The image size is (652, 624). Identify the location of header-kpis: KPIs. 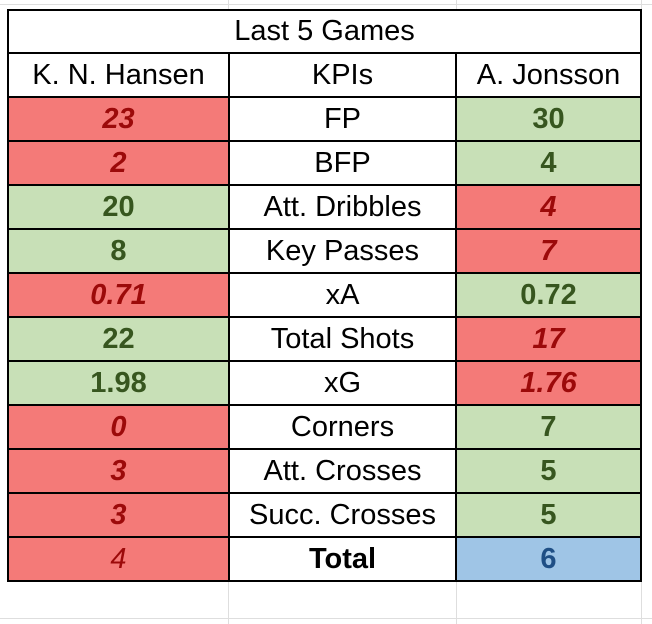
(342, 75).